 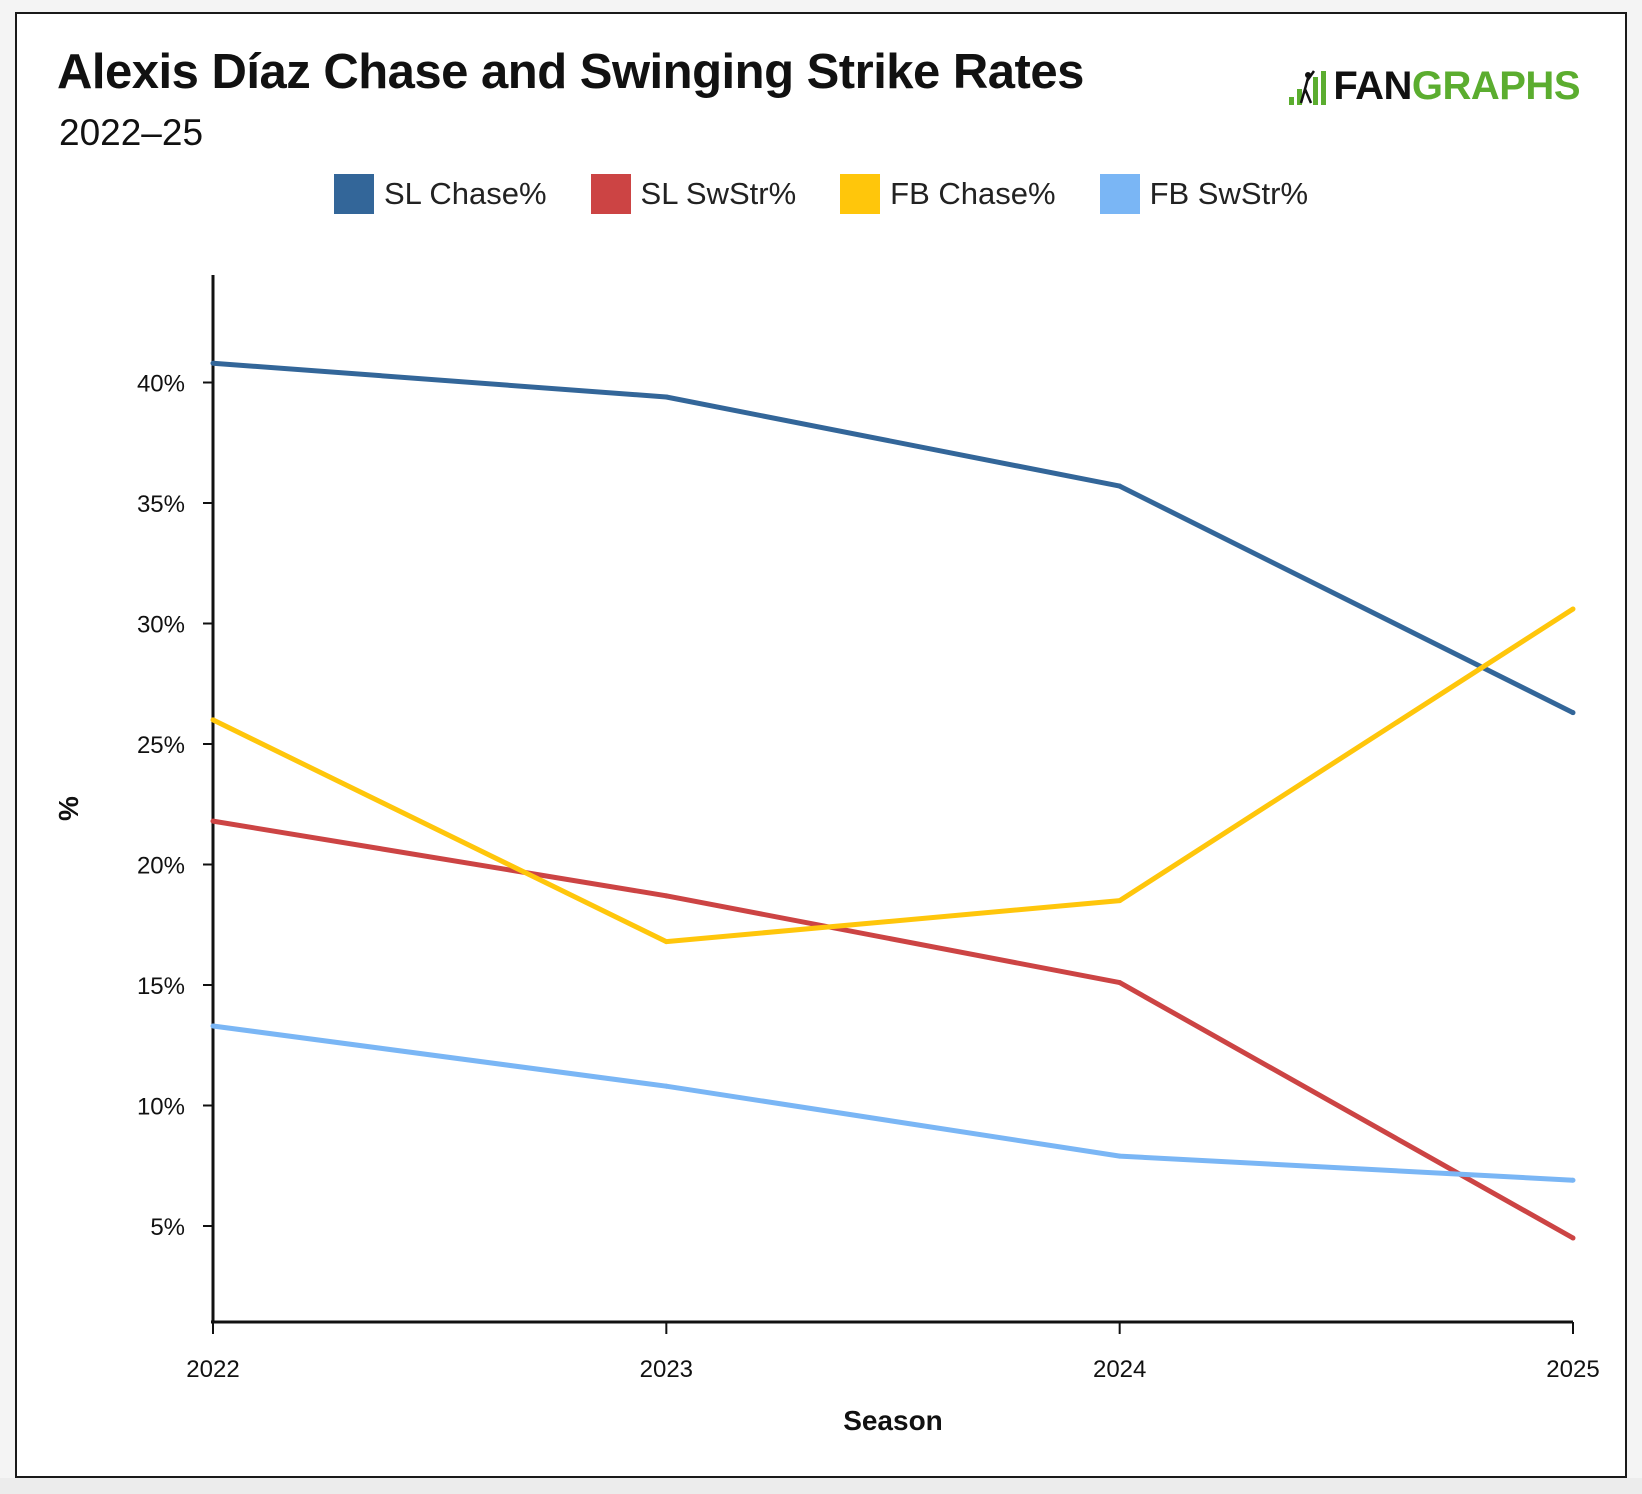 I want to click on y-axis-title: %, so click(x=68, y=808).